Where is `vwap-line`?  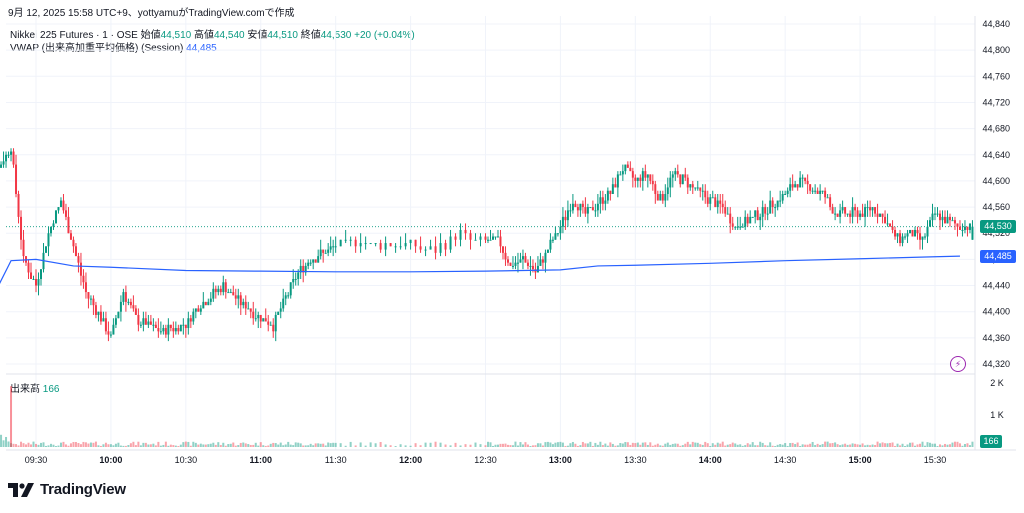
vwap-line is located at coordinates (480, 277).